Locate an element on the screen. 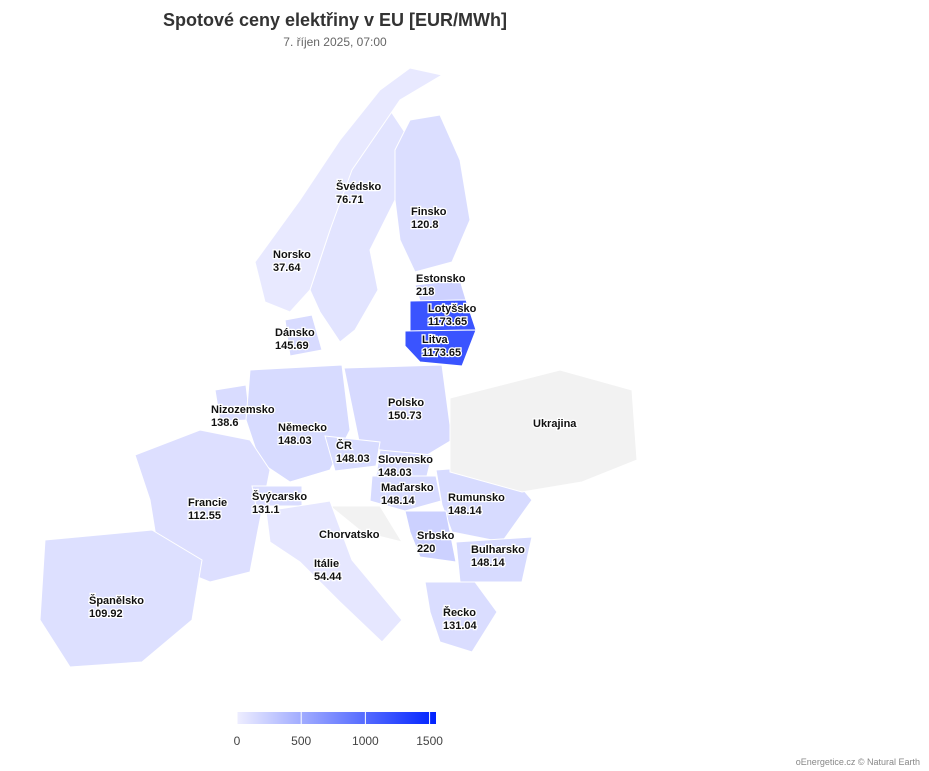 Image resolution: width=929 pixels, height=771 pixels. country-name: Ukrajina is located at coordinates (555, 424).